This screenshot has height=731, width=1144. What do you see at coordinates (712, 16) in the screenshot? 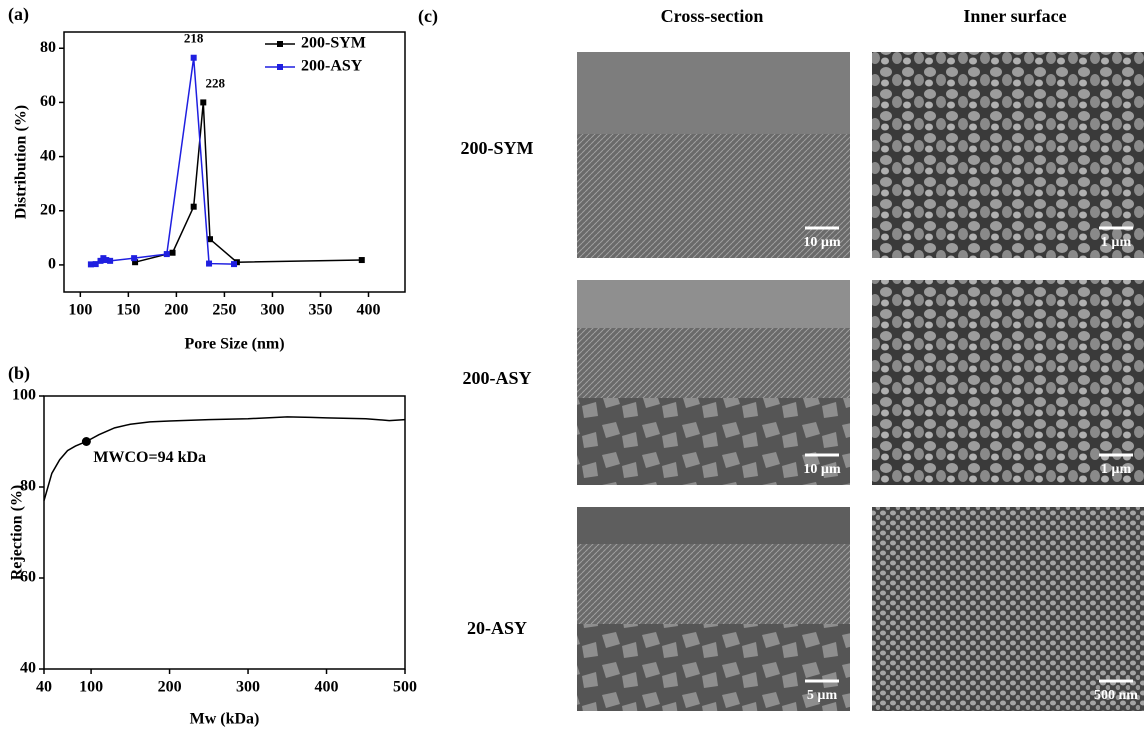
I see `column-header: Cross-section` at bounding box center [712, 16].